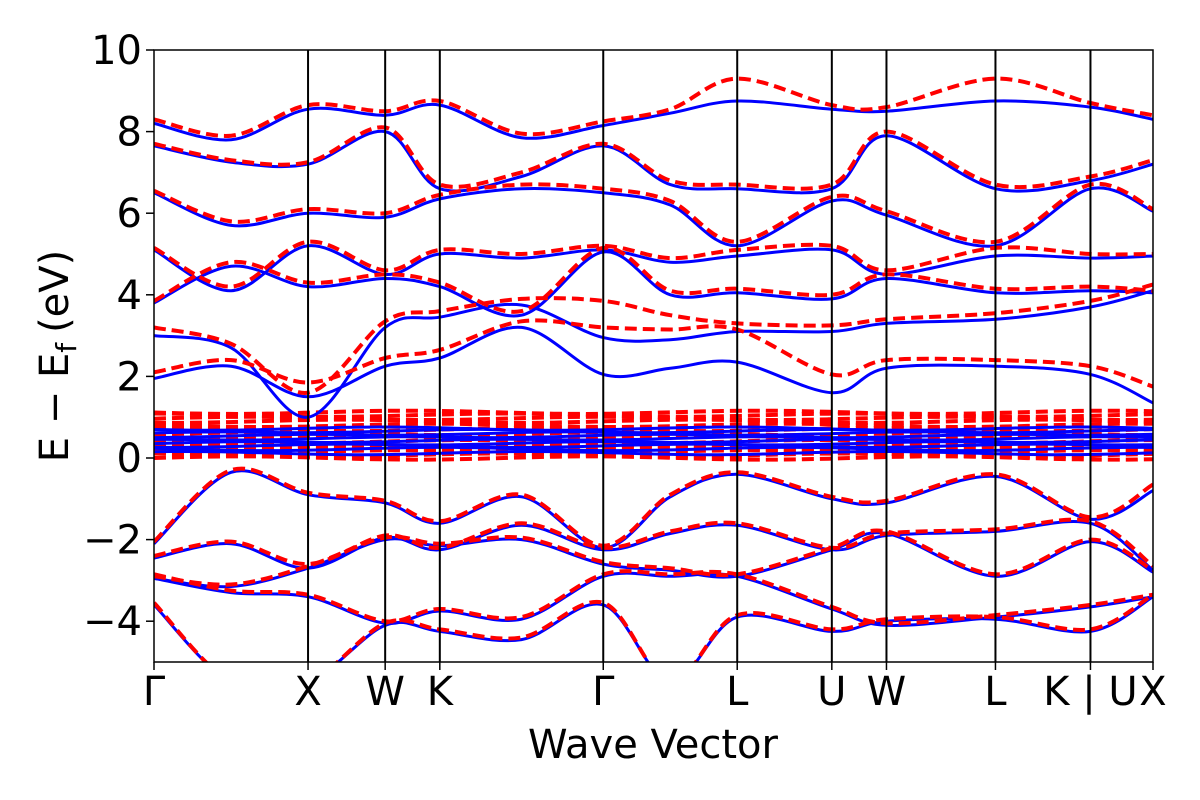 The width and height of the screenshot is (1200, 800). What do you see at coordinates (118, 336) in the screenshot?
I see `y-axis-ticks: −4 −2 0 2 4 6 8 10` at bounding box center [118, 336].